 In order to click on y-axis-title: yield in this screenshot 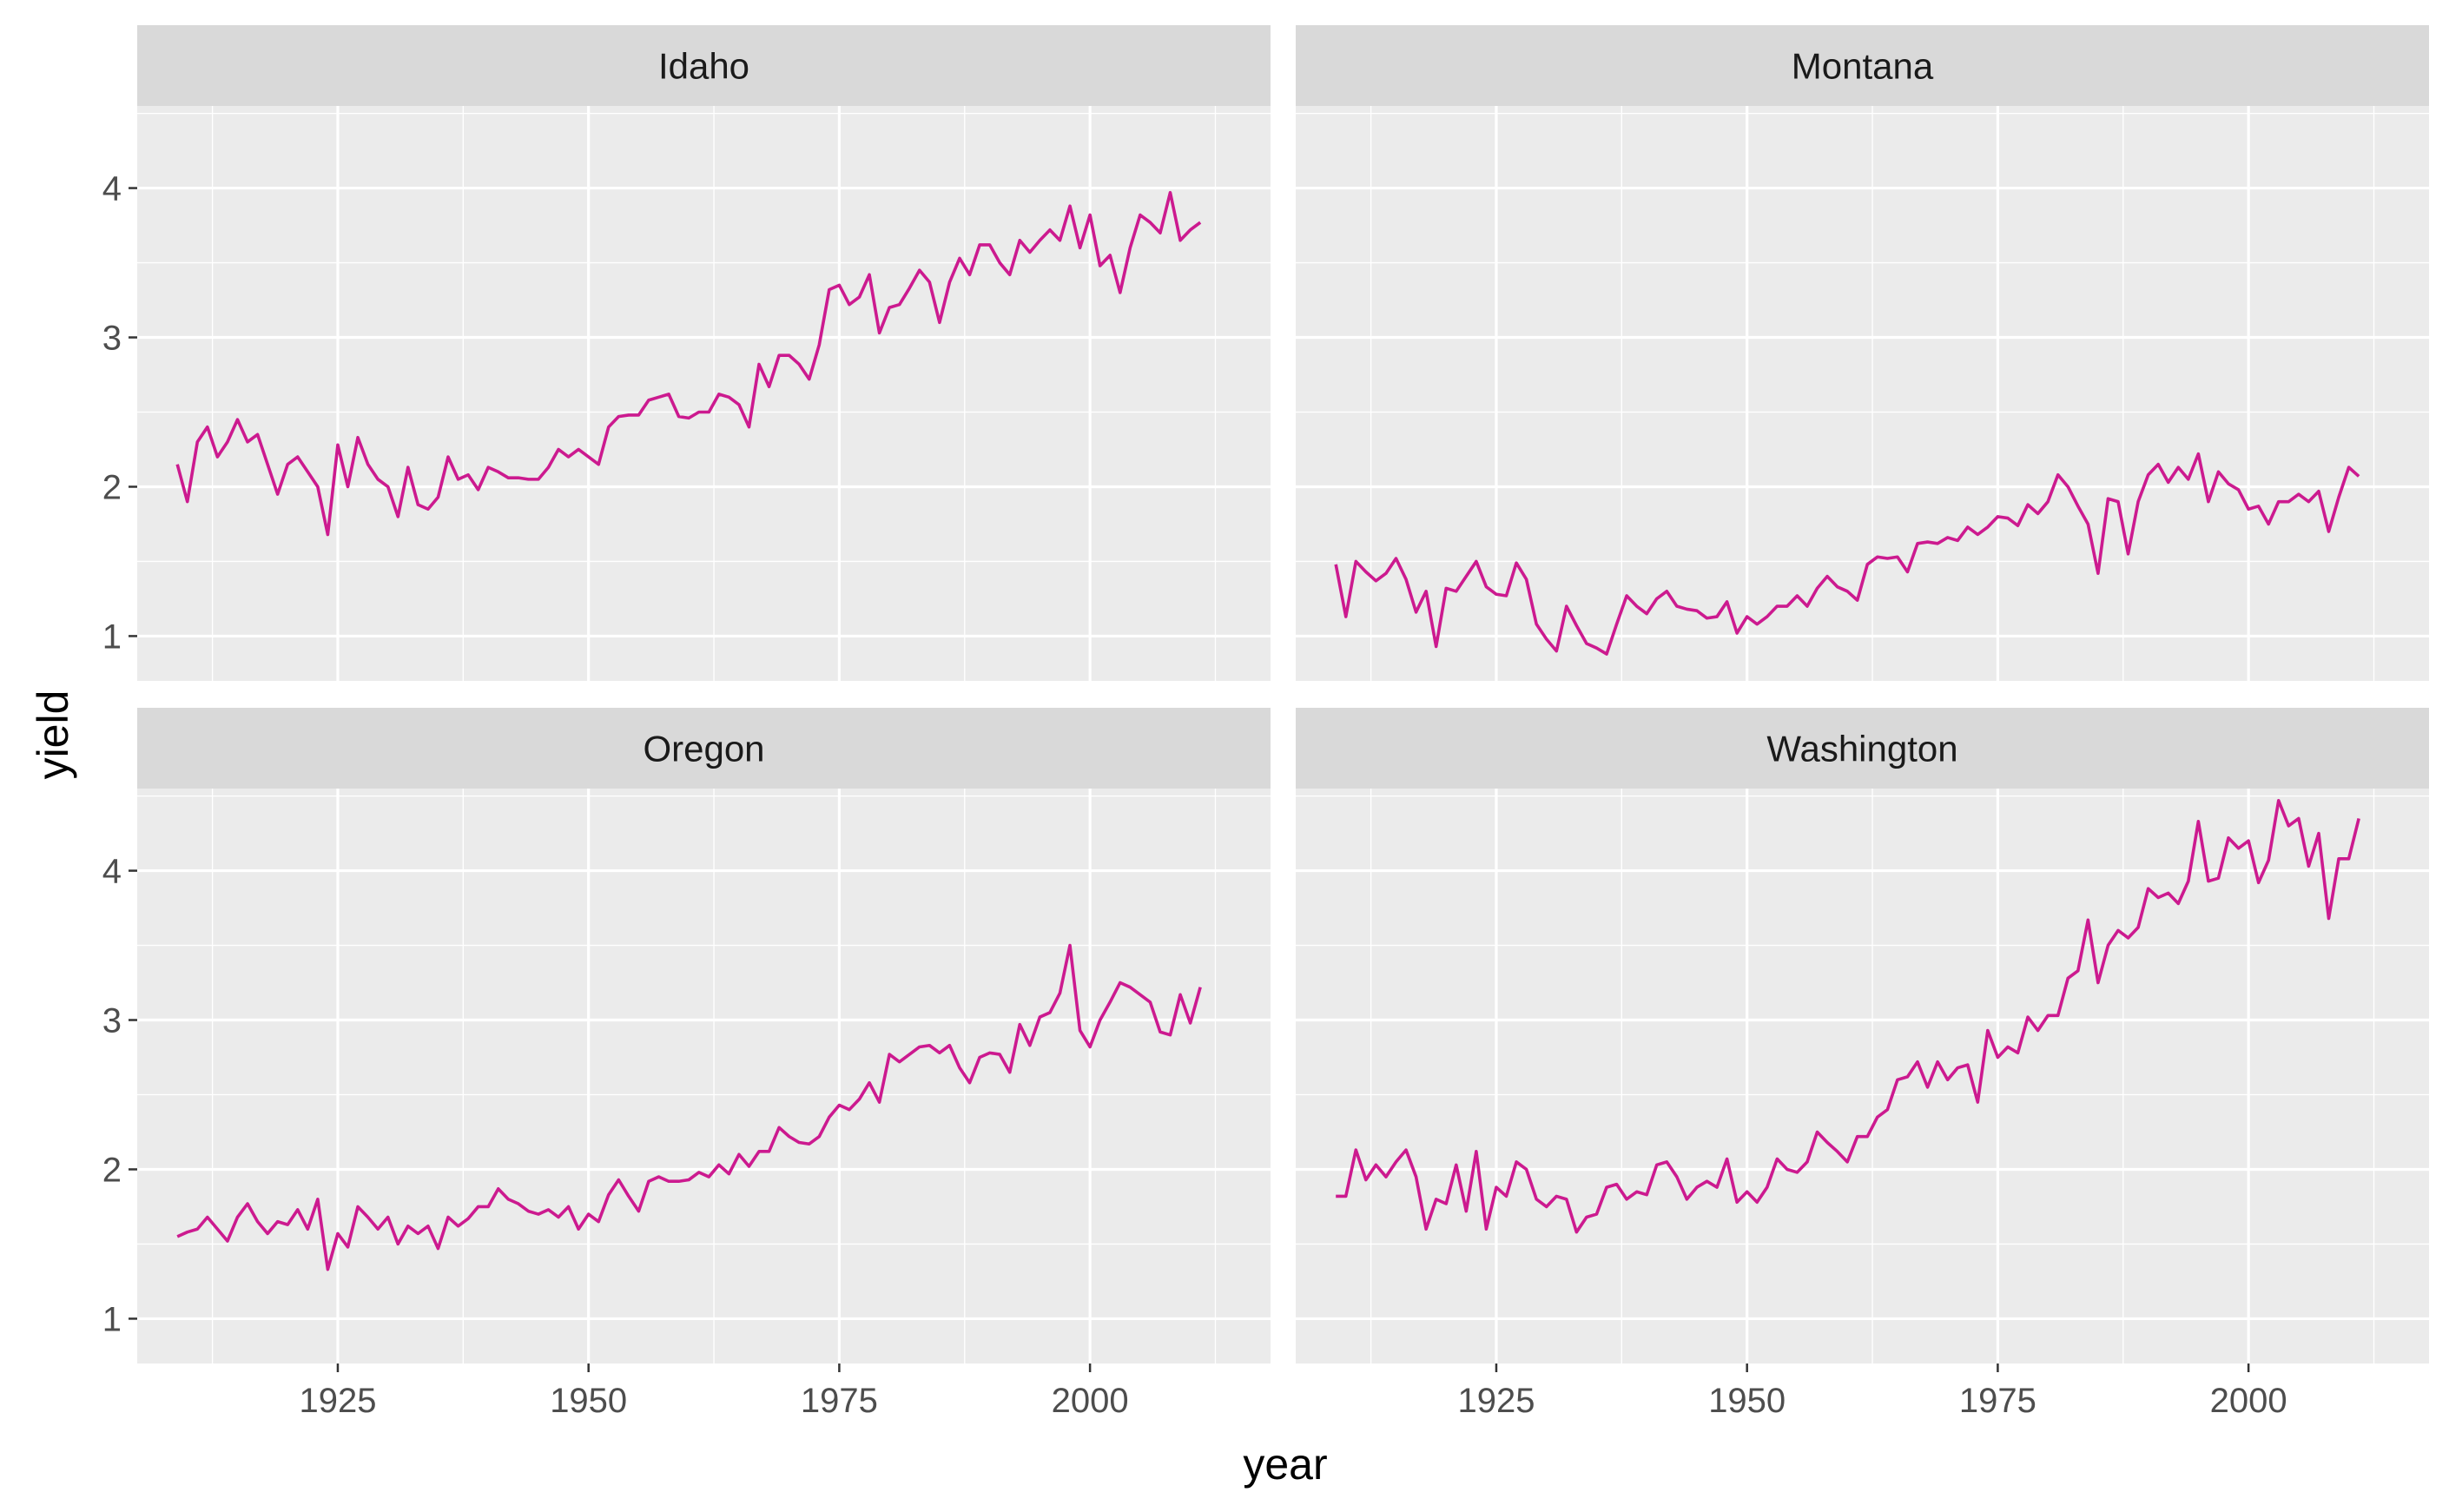, I will do `click(53, 735)`.